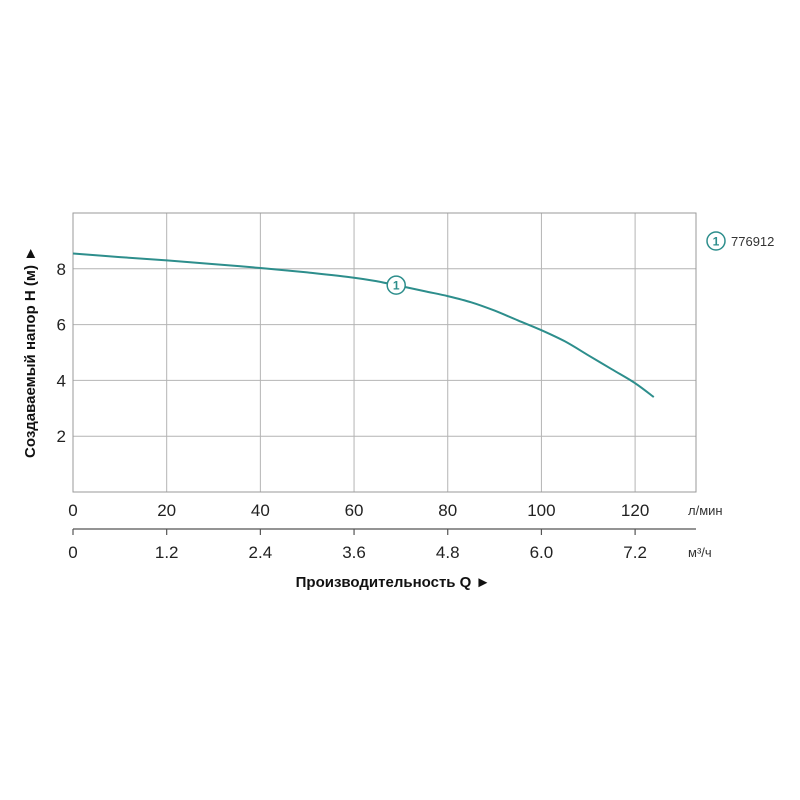 This screenshot has width=800, height=800. What do you see at coordinates (72, 552) in the screenshot?
I see `x2-tick-label: 0` at bounding box center [72, 552].